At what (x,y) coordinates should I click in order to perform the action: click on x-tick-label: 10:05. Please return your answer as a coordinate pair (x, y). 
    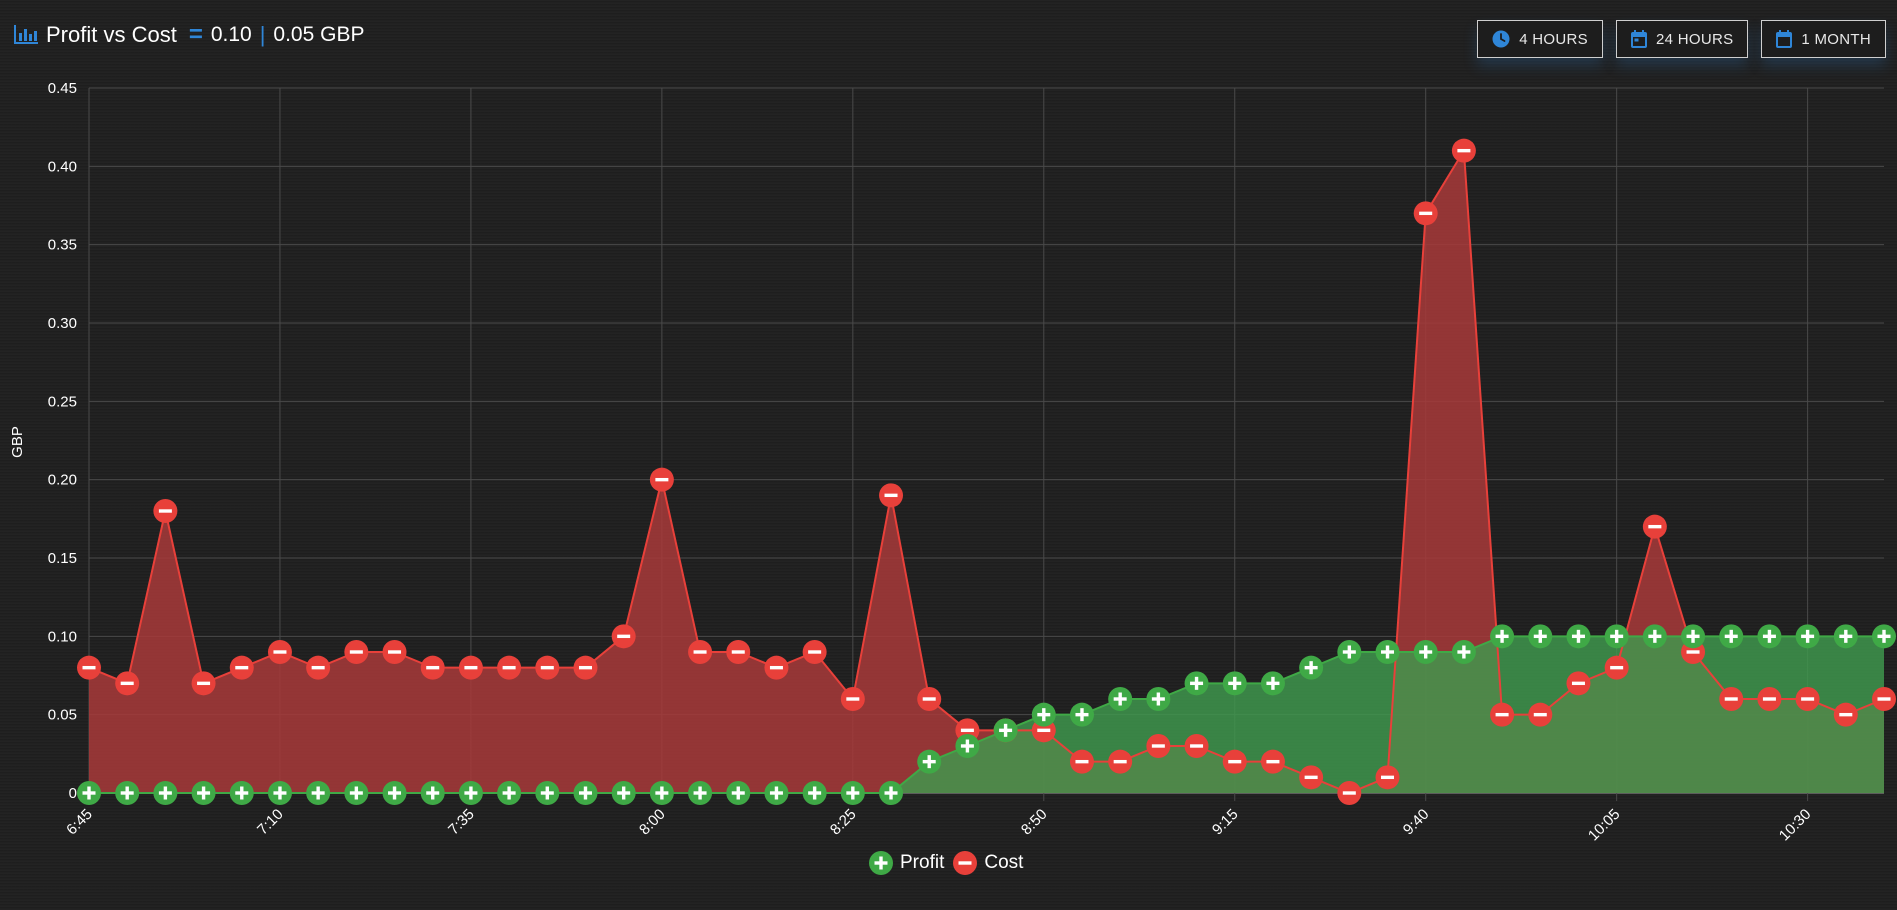
    Looking at the image, I should click on (1604, 825).